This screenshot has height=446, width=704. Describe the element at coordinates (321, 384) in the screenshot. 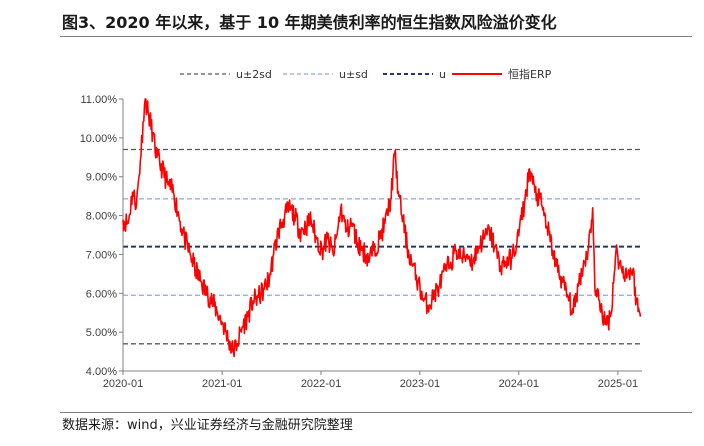

I see `x-tick-label: 2022-01` at that location.